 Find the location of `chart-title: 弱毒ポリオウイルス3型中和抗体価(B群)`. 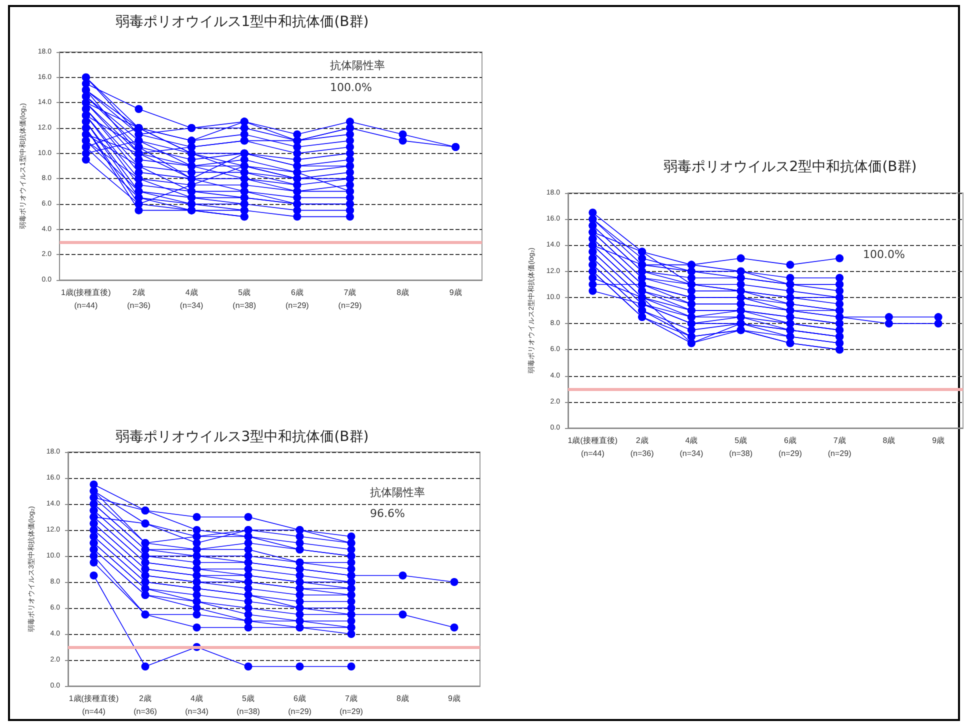

chart-title: 弱毒ポリオウイルス3型中和抗体価(B群) is located at coordinates (242, 437).